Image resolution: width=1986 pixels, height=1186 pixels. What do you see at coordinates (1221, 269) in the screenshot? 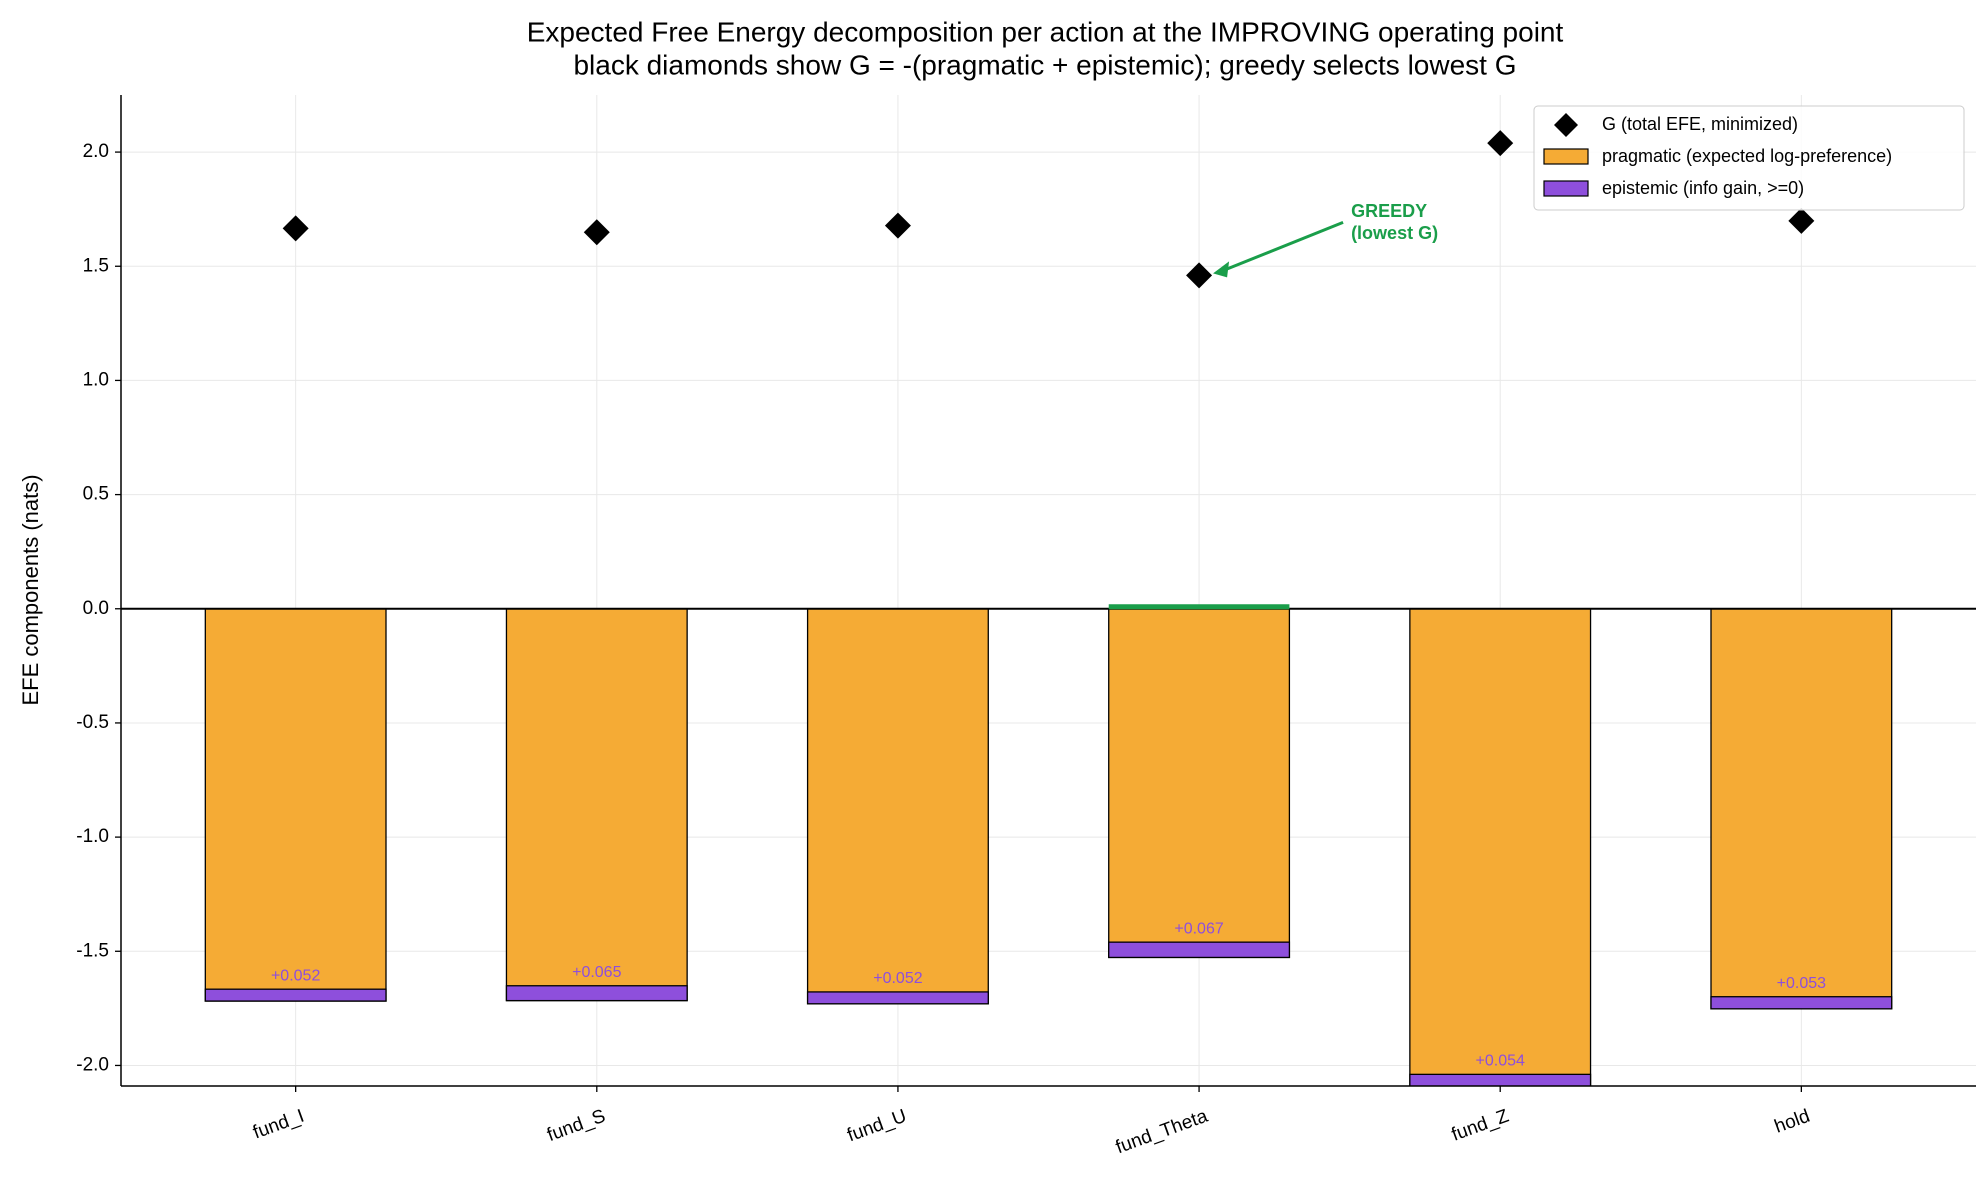
I see `annotation-arrowhead` at bounding box center [1221, 269].